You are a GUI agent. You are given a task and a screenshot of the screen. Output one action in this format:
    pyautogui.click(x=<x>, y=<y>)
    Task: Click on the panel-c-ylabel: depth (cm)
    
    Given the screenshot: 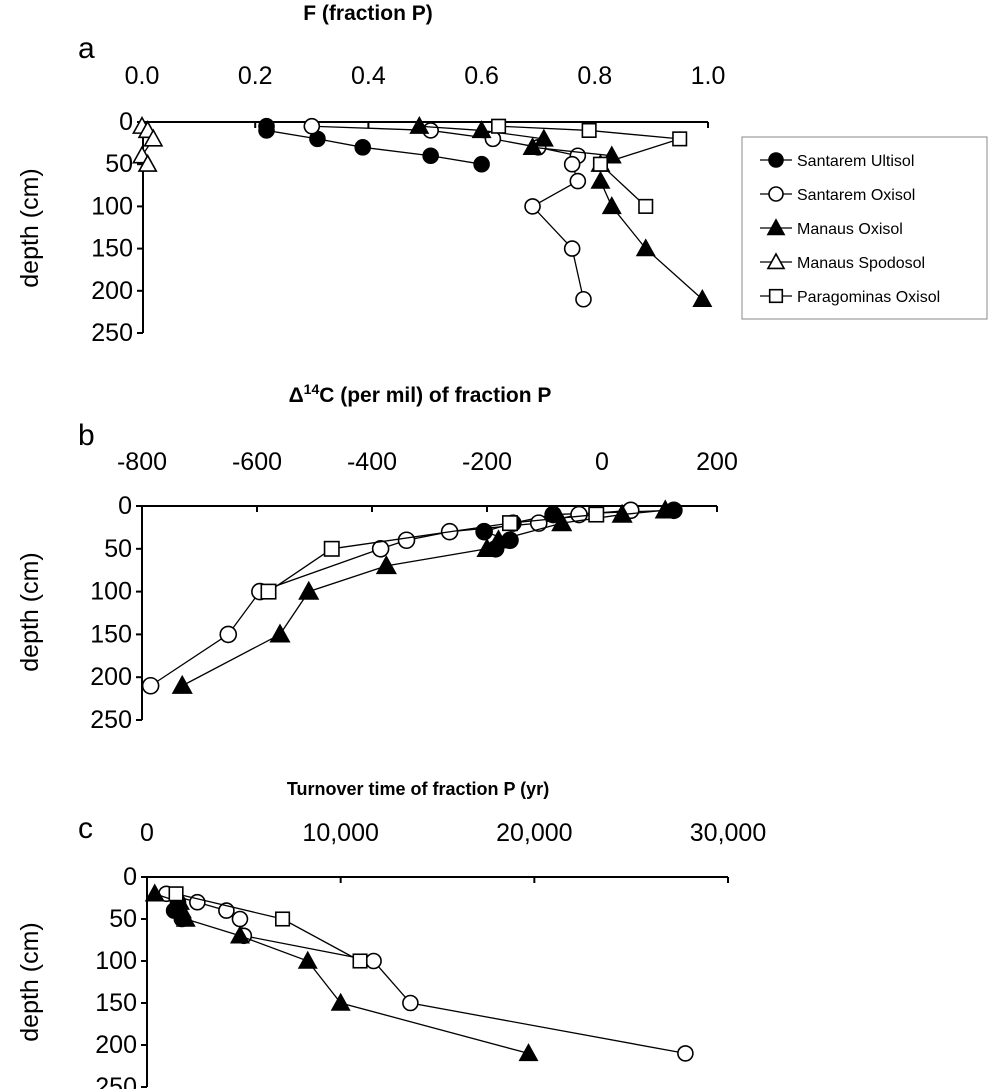 What is the action you would take?
    pyautogui.click(x=30, y=981)
    